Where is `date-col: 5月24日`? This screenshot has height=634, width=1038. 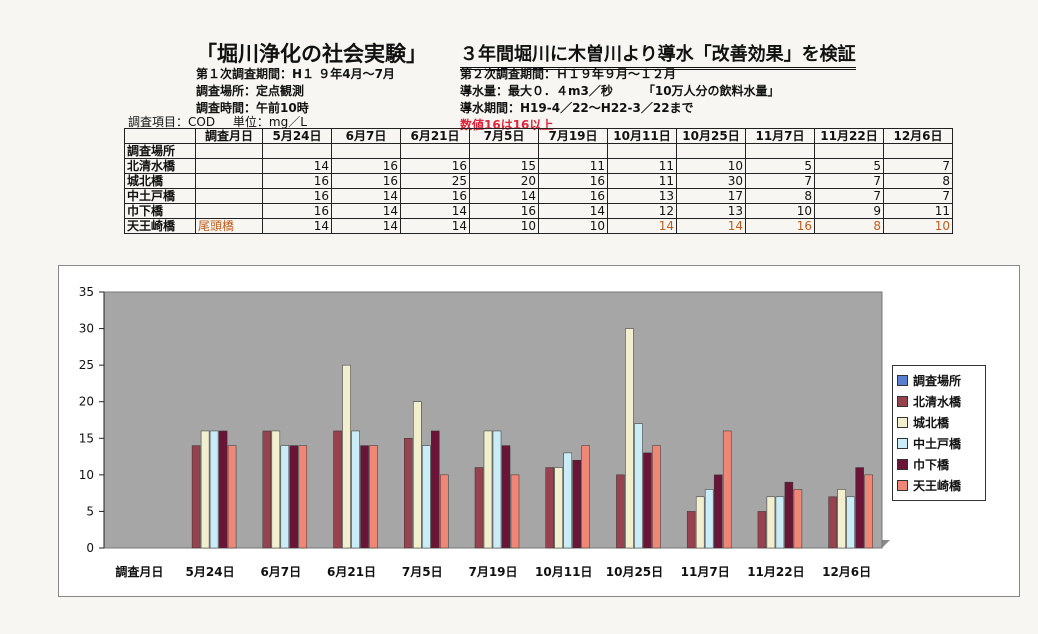
date-col: 5月24日 is located at coordinates (297, 136).